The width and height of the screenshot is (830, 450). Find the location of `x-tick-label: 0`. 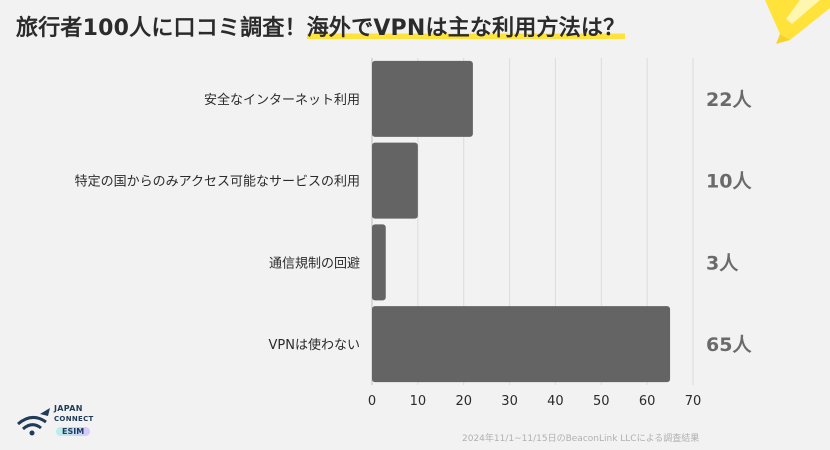

x-tick-label: 0 is located at coordinates (372, 401).